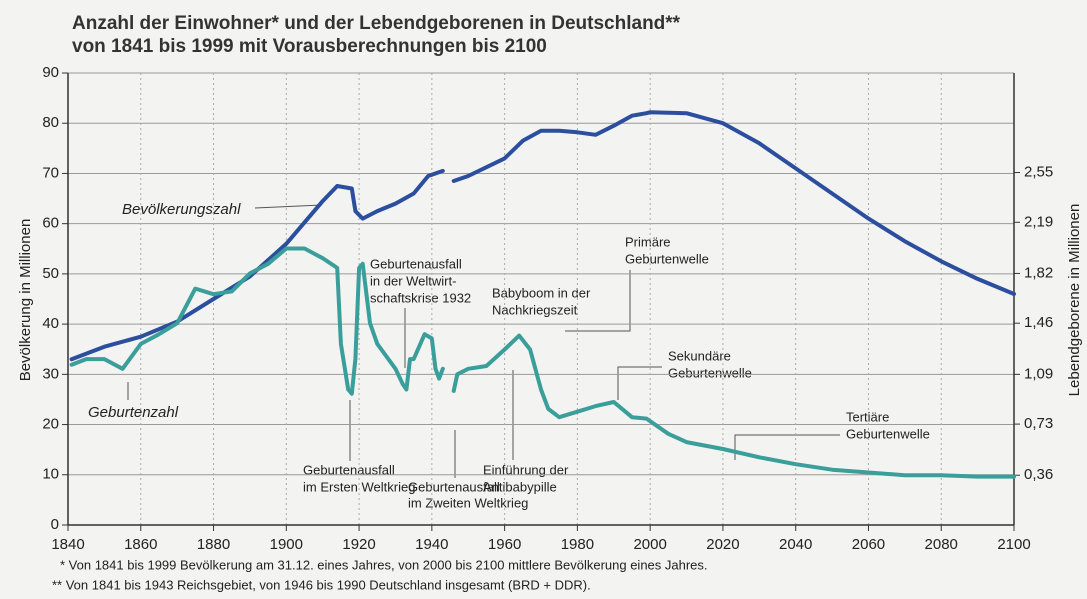  What do you see at coordinates (722, 544) in the screenshot?
I see `x-tick-label: 2020` at bounding box center [722, 544].